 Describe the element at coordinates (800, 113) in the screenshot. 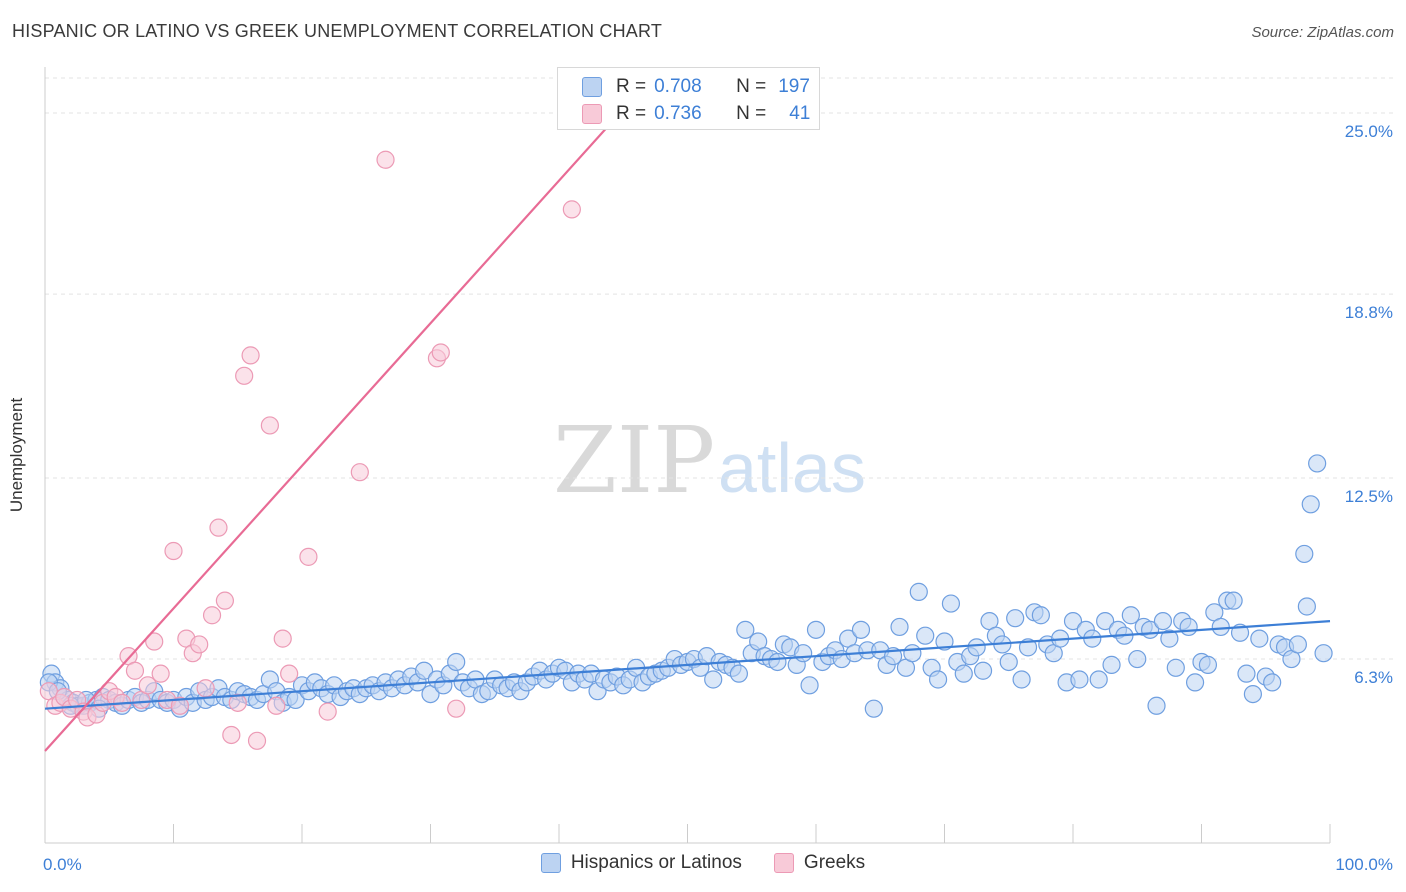

I see `n-value-pink: 41` at that location.